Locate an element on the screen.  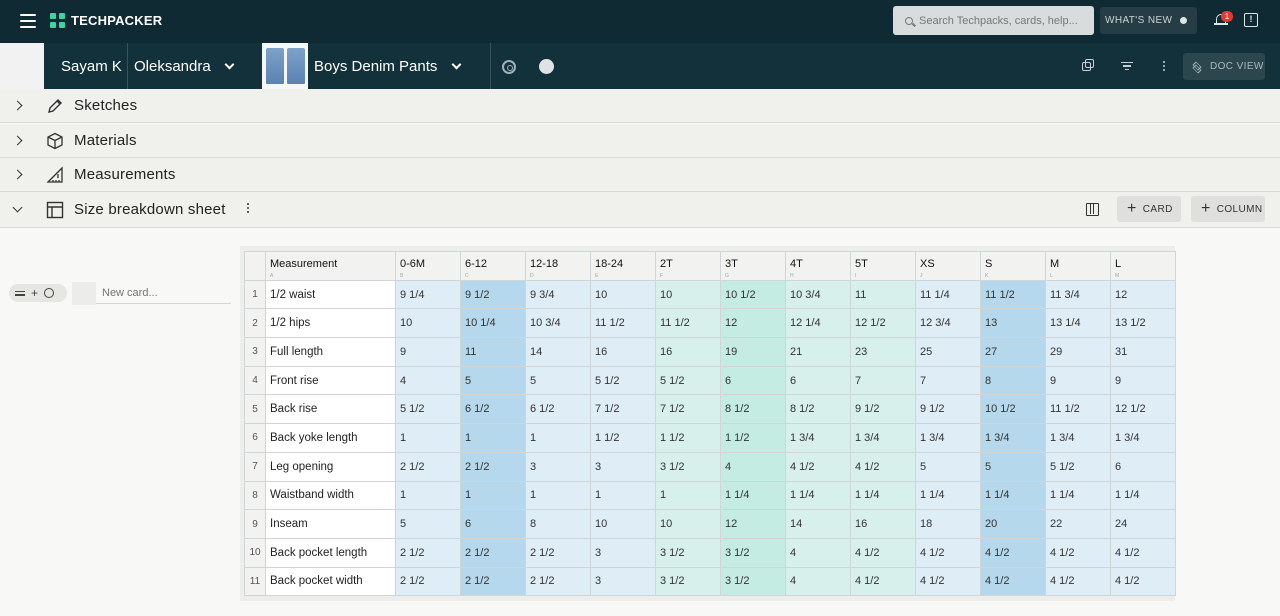
measurement-name-cell: Full length is located at coordinates (330, 352).